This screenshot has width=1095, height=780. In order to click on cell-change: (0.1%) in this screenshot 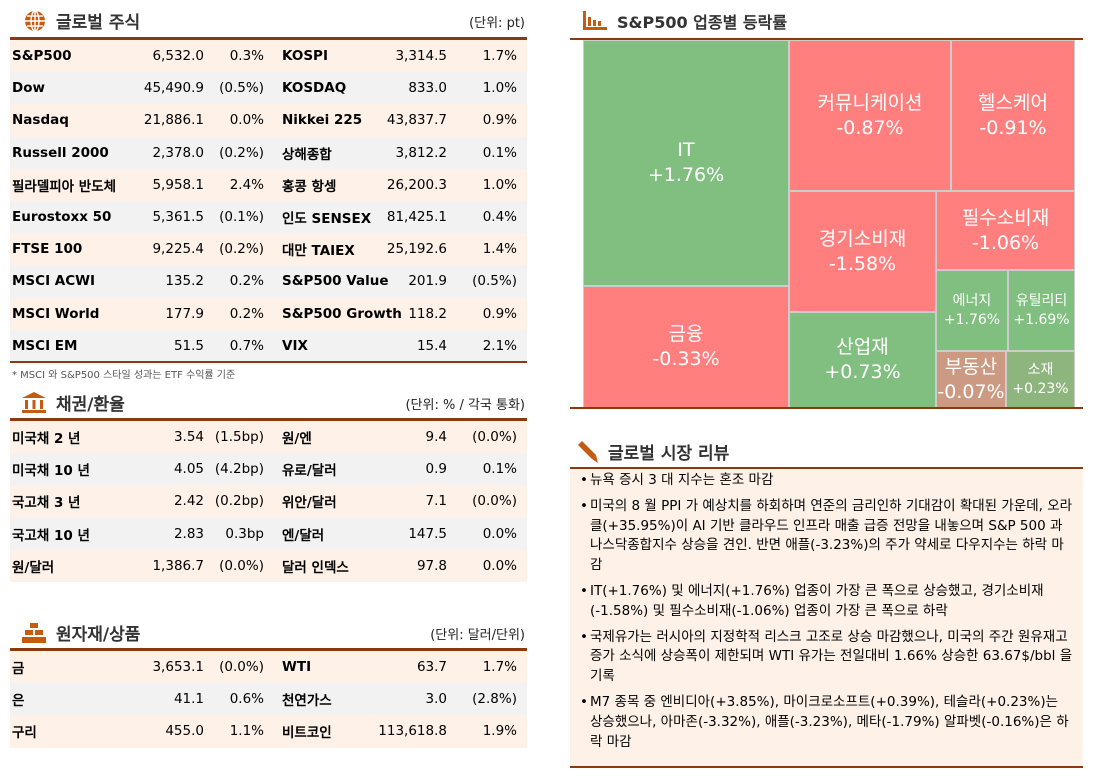, I will do `click(241, 217)`.